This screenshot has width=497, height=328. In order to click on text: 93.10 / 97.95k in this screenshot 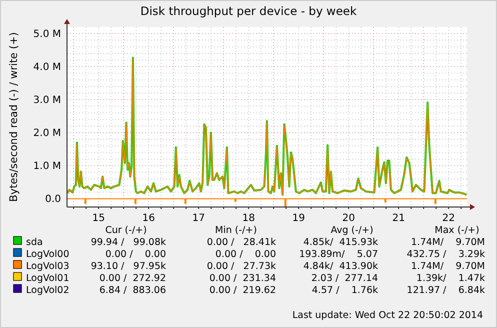, I will do `click(128, 266)`.